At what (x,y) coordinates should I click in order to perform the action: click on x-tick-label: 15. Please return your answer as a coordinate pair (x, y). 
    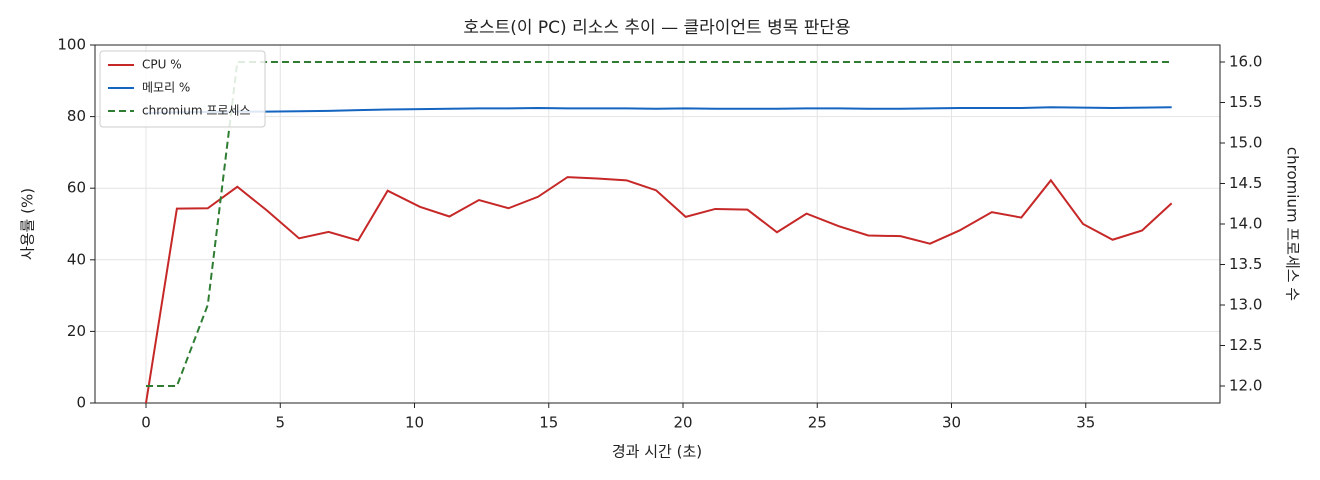
    Looking at the image, I should click on (548, 423).